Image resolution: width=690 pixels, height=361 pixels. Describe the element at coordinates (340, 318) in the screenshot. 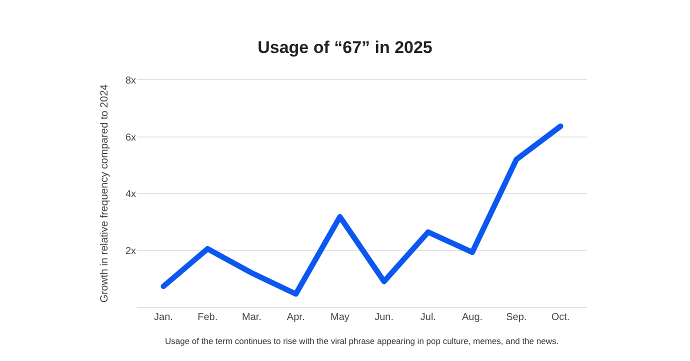

I see `x-tick-label: May` at that location.